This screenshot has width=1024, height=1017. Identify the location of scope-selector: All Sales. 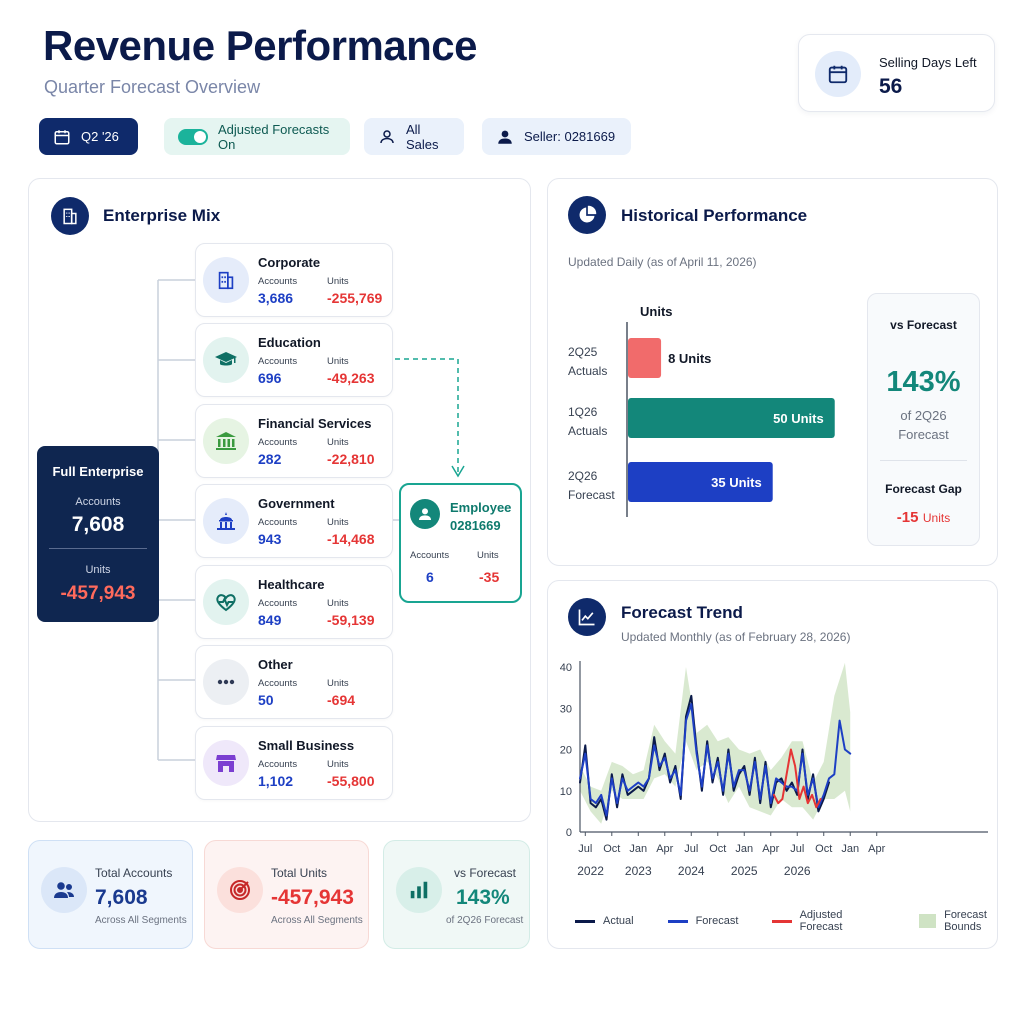
(414, 136).